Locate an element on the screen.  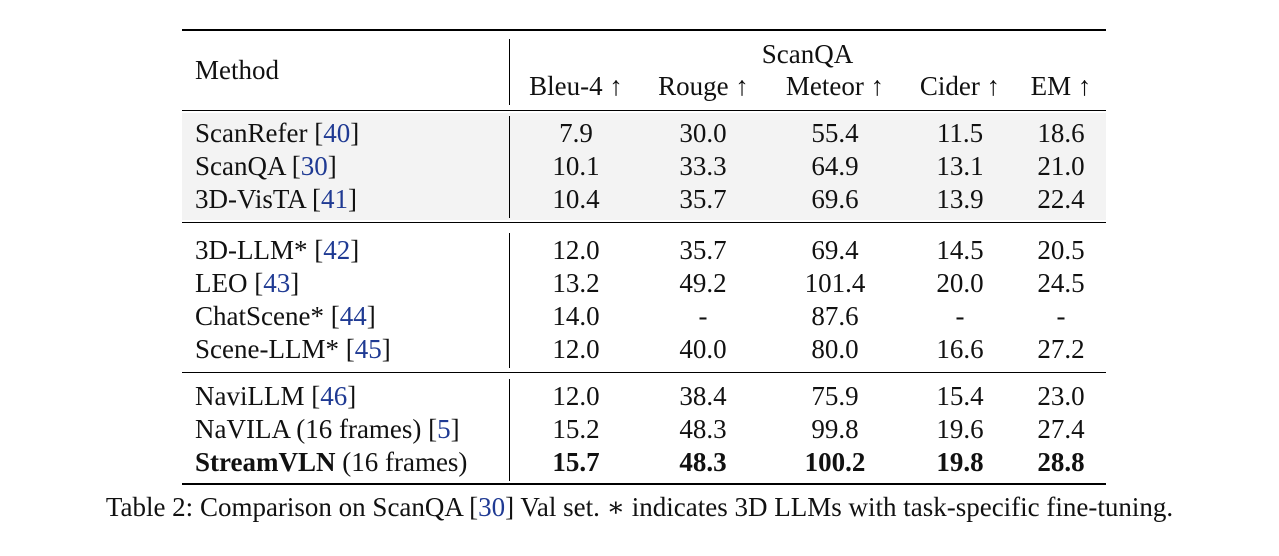
value-cell: 7.9 is located at coordinates (576, 133).